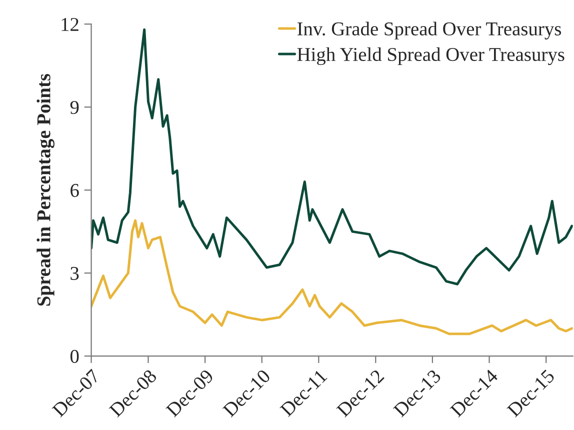  What do you see at coordinates (74, 107) in the screenshot?
I see `y-tick-label: 9` at bounding box center [74, 107].